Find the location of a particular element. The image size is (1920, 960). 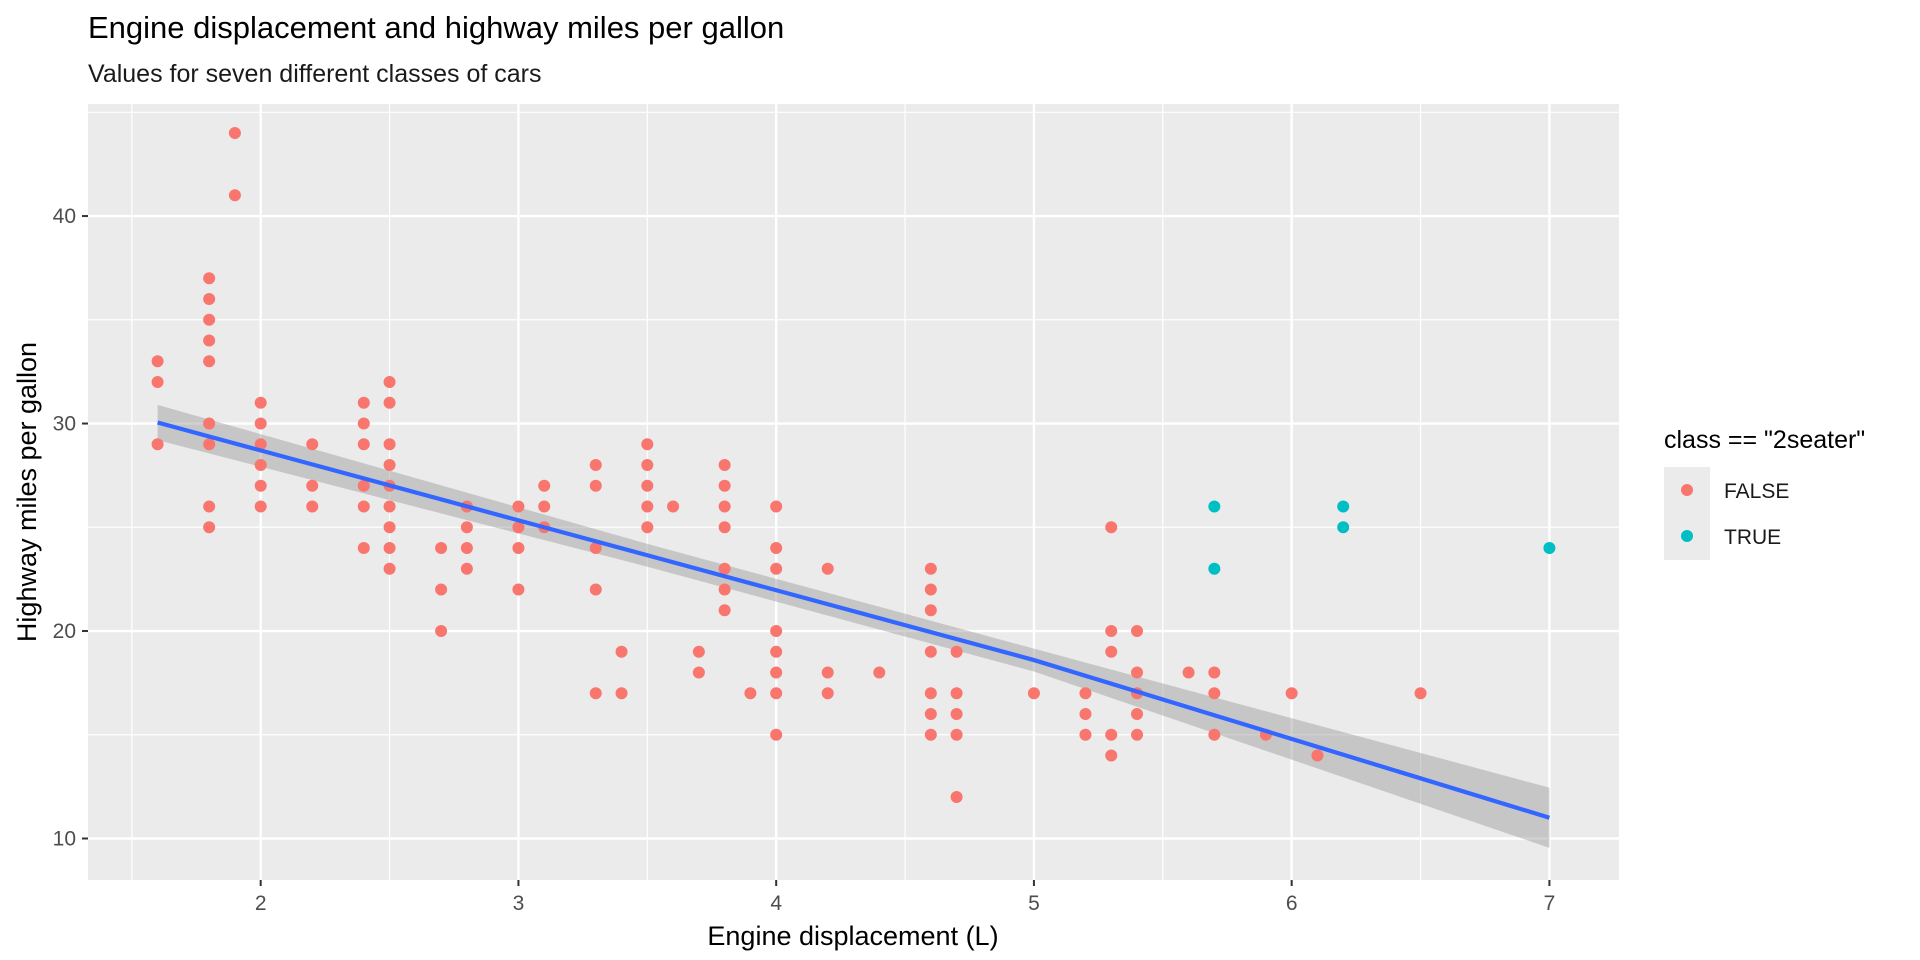

x-axis-title: Engine displacement (L) is located at coordinates (852, 936).